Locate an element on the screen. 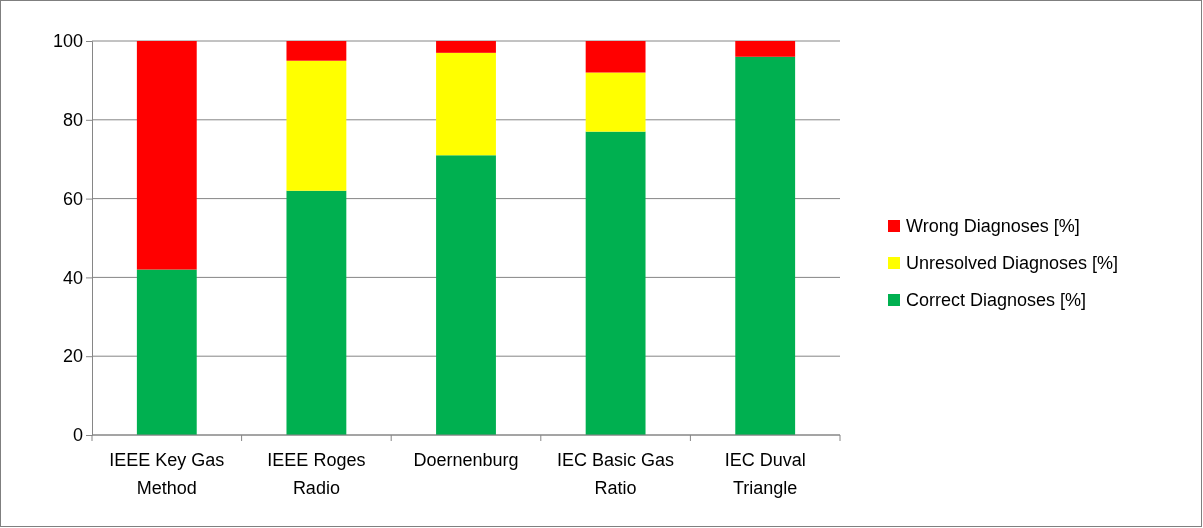  y-tick-label: 60 is located at coordinates (72, 198).